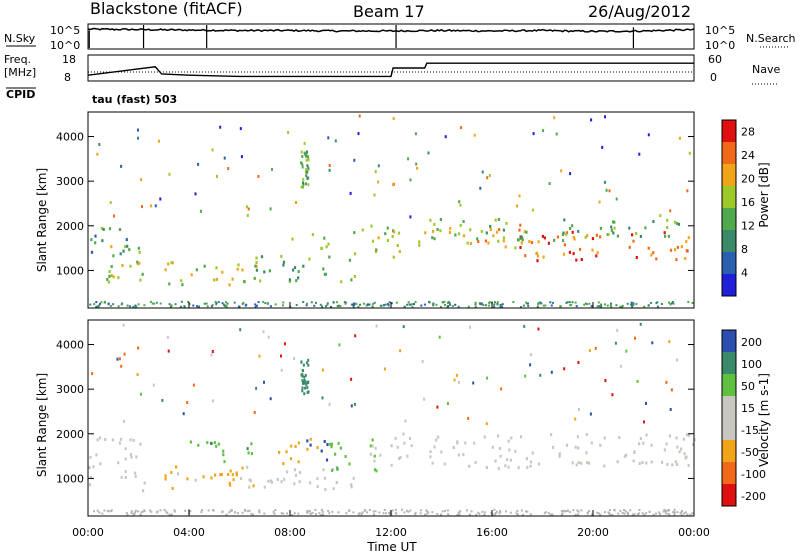 Image resolution: width=800 pixels, height=554 pixels. I want to click on sky-axis-top-right: 10^5, so click(720, 30).